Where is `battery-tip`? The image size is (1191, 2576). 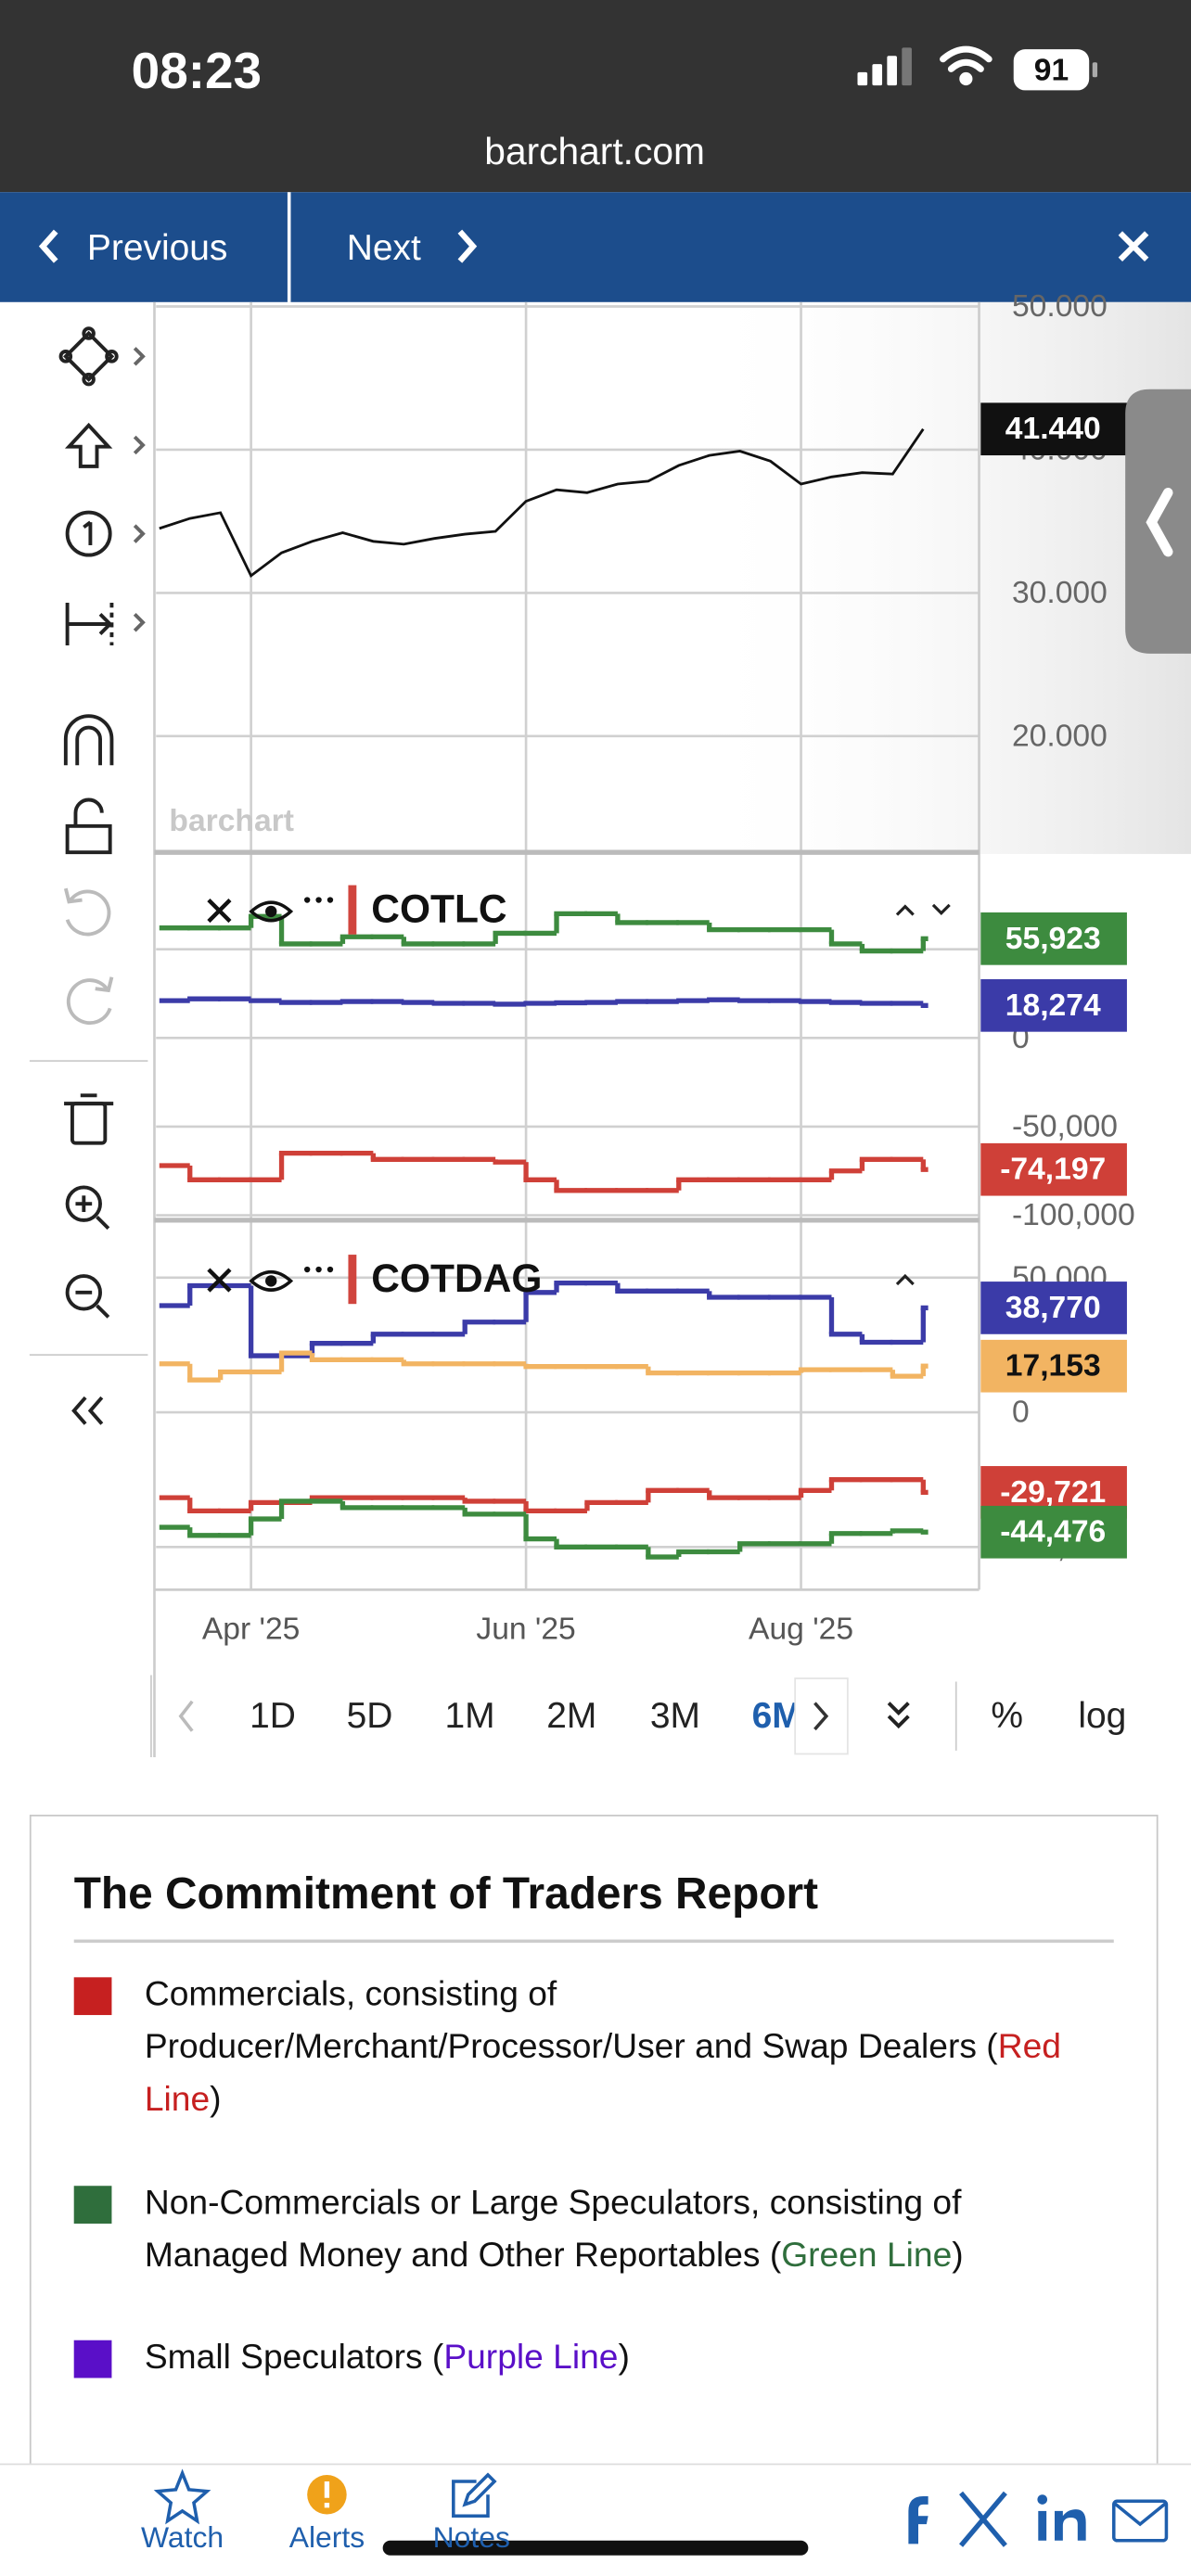 battery-tip is located at coordinates (1095, 70).